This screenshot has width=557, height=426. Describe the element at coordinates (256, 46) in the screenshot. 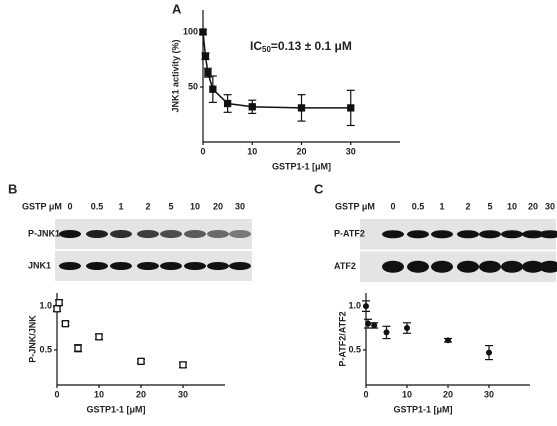

I see `annotation-text: IC` at that location.